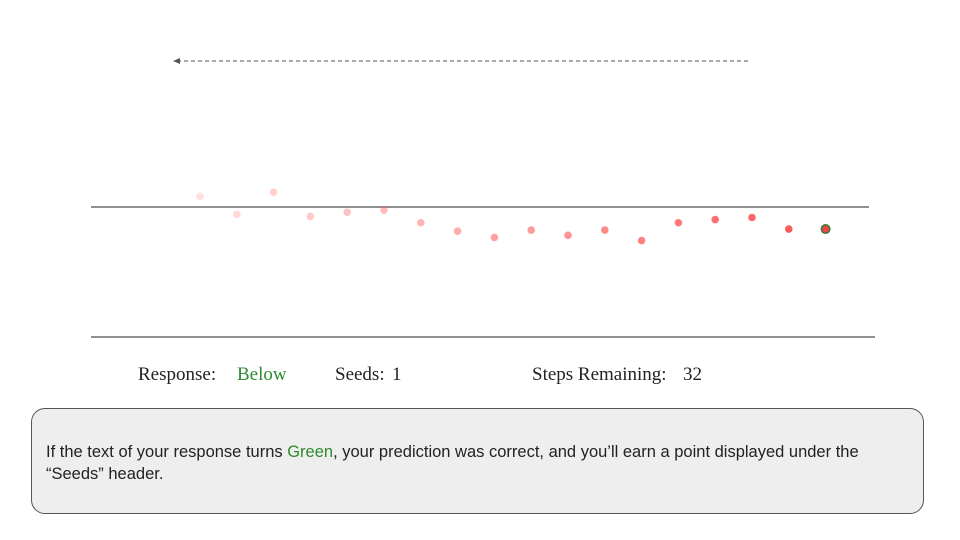 This screenshot has width=960, height=540. What do you see at coordinates (360, 374) in the screenshot?
I see `seeds-label: Seeds:` at bounding box center [360, 374].